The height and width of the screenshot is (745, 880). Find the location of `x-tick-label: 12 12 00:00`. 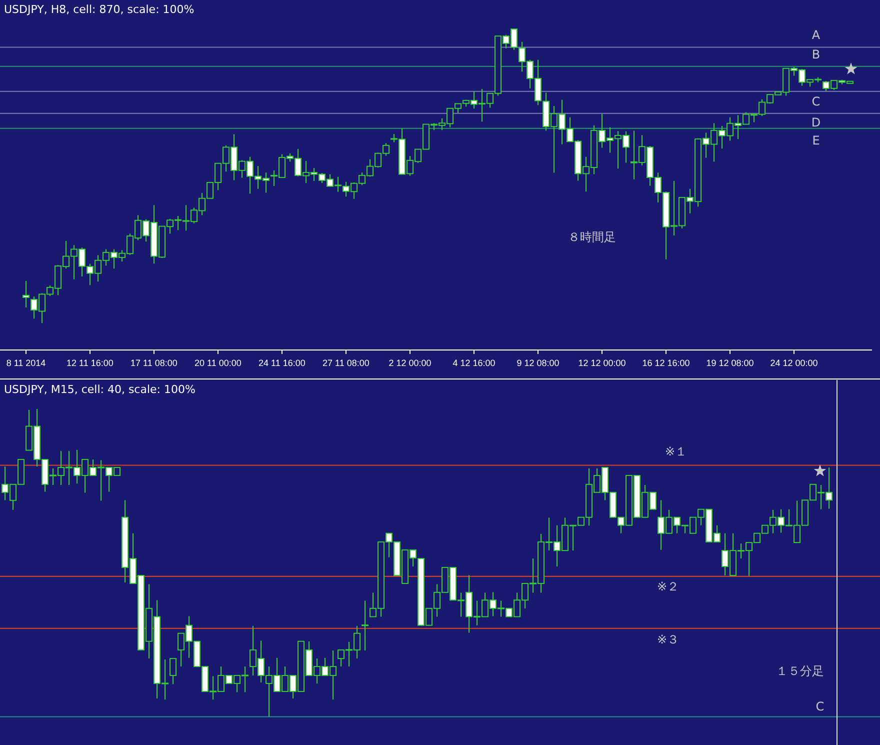

x-tick-label: 12 12 00:00 is located at coordinates (602, 363).